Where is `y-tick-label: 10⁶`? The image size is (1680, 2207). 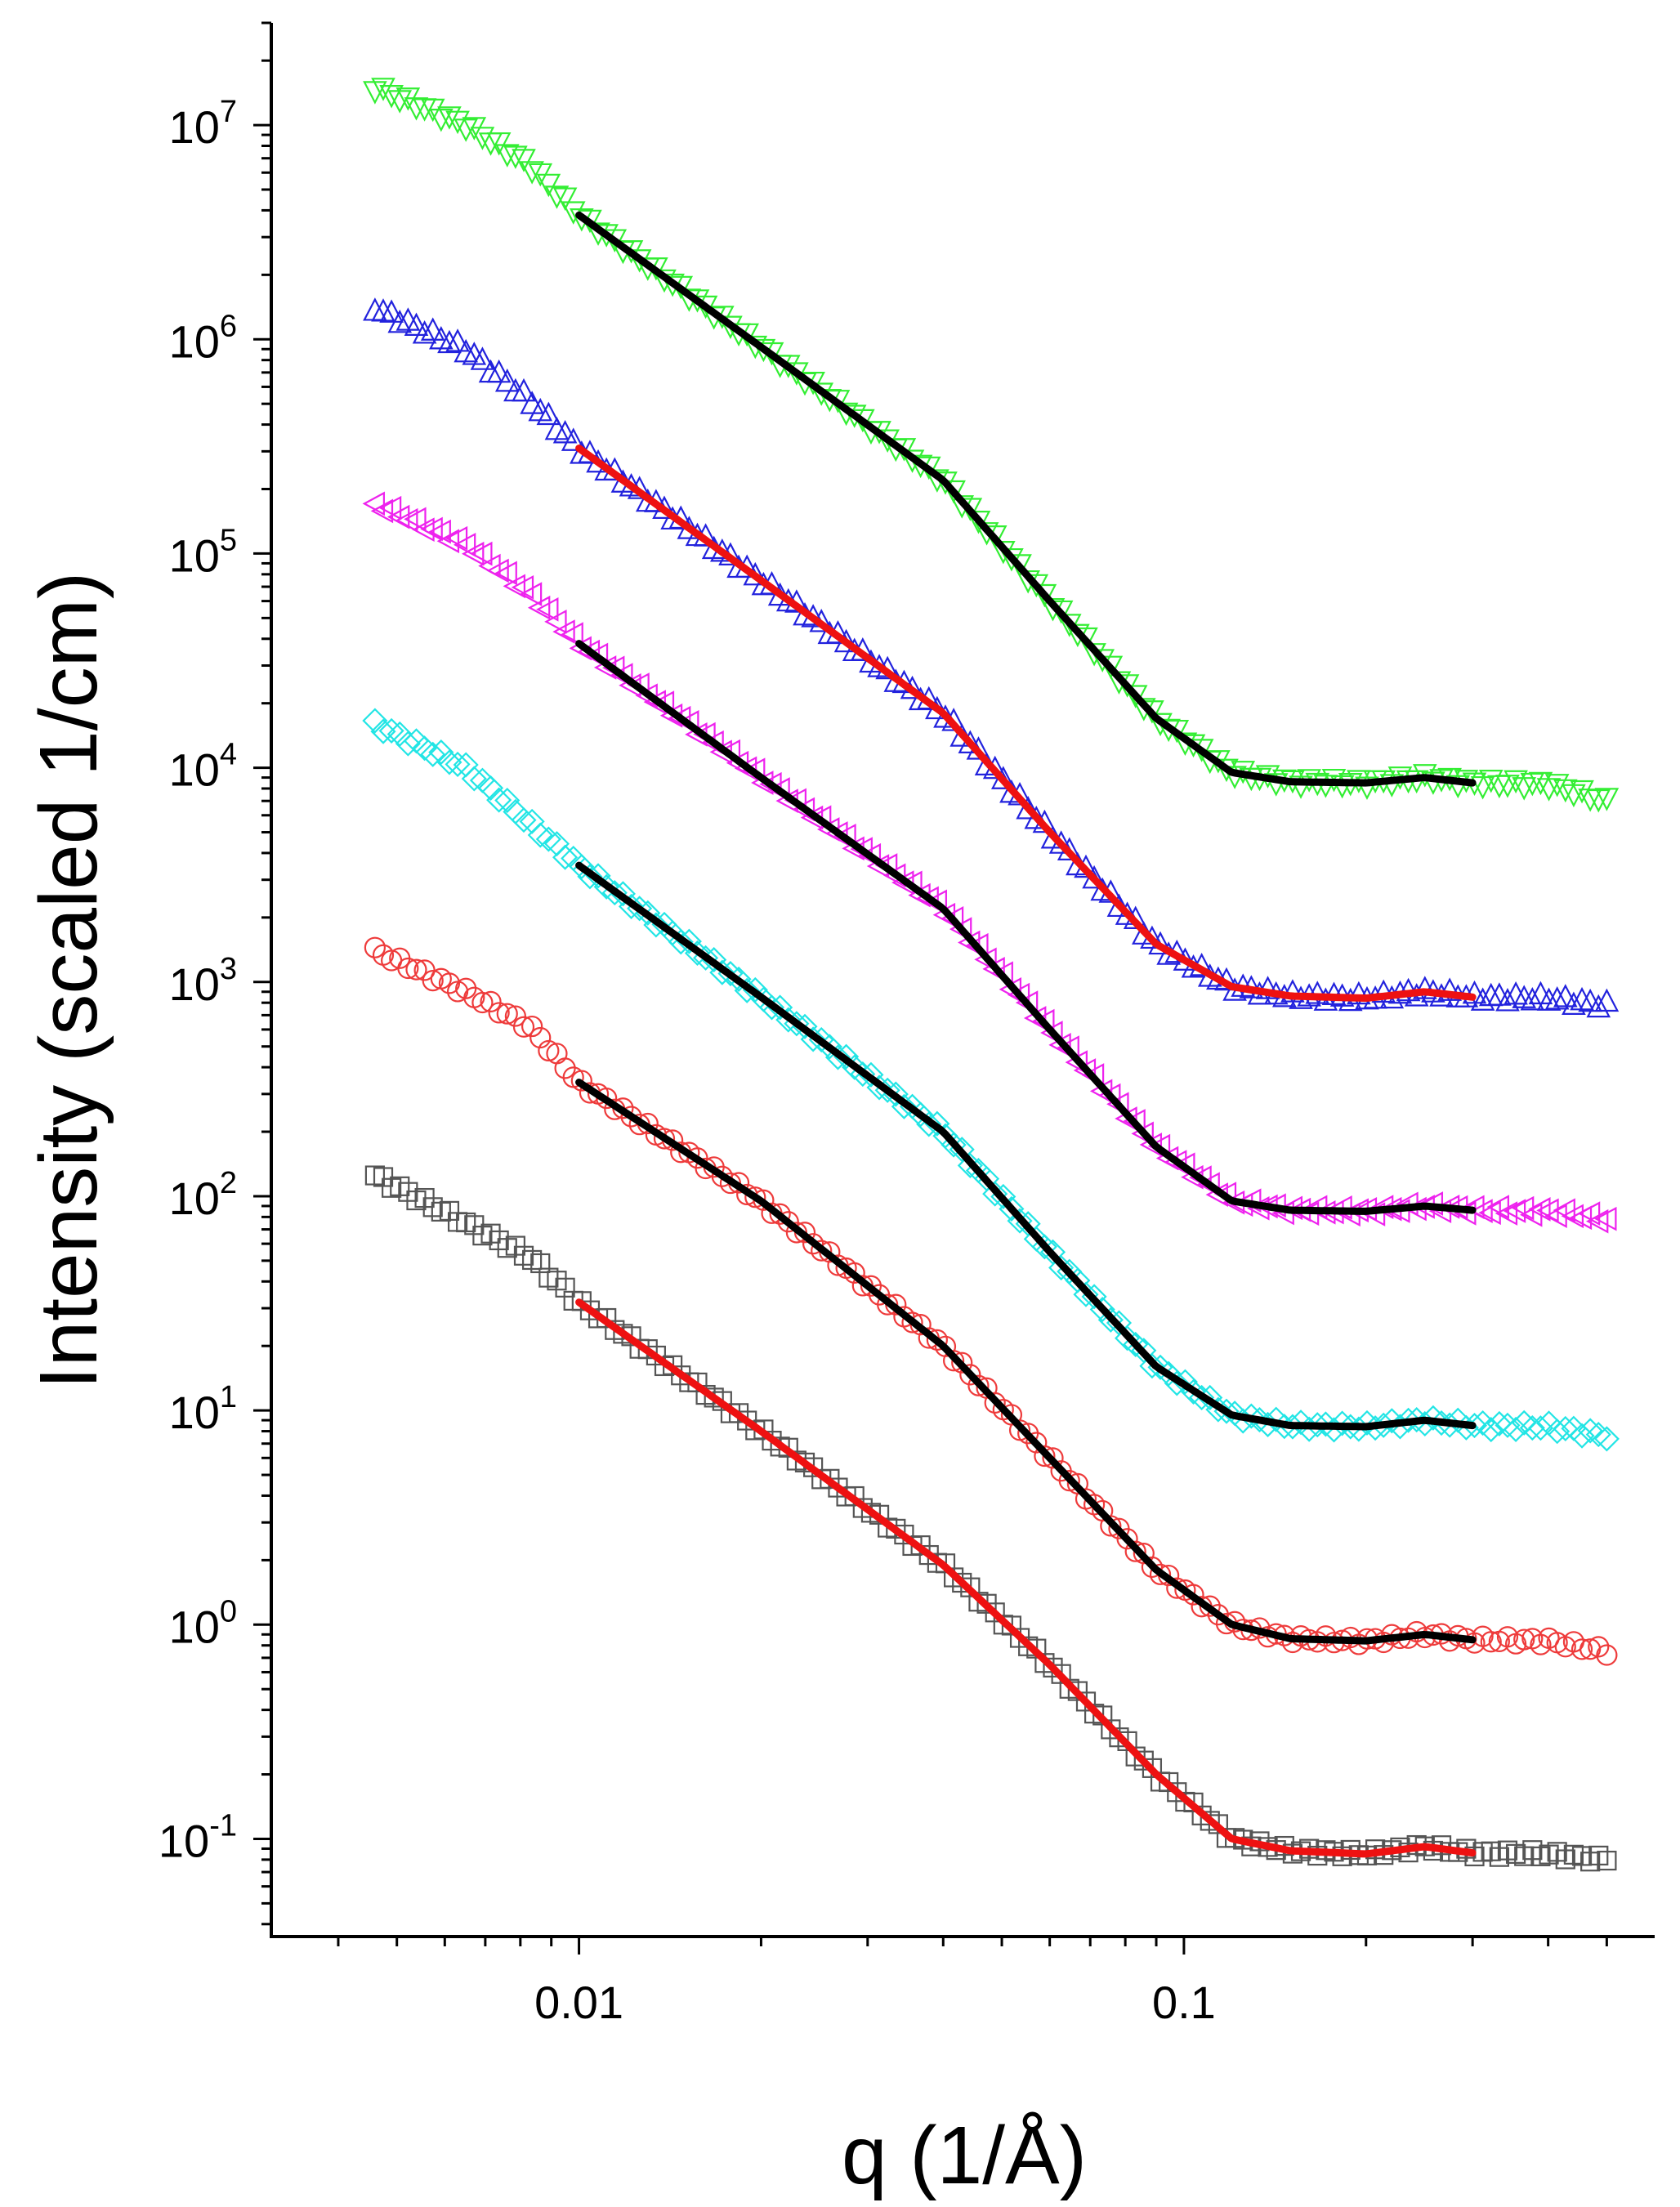 y-tick-label: 10⁶ is located at coordinates (203, 338).